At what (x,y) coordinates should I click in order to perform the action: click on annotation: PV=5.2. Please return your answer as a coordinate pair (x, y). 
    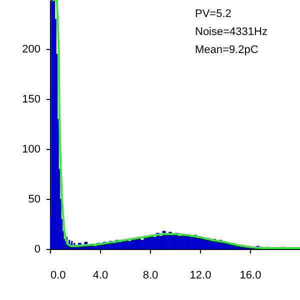
    Looking at the image, I should click on (213, 14).